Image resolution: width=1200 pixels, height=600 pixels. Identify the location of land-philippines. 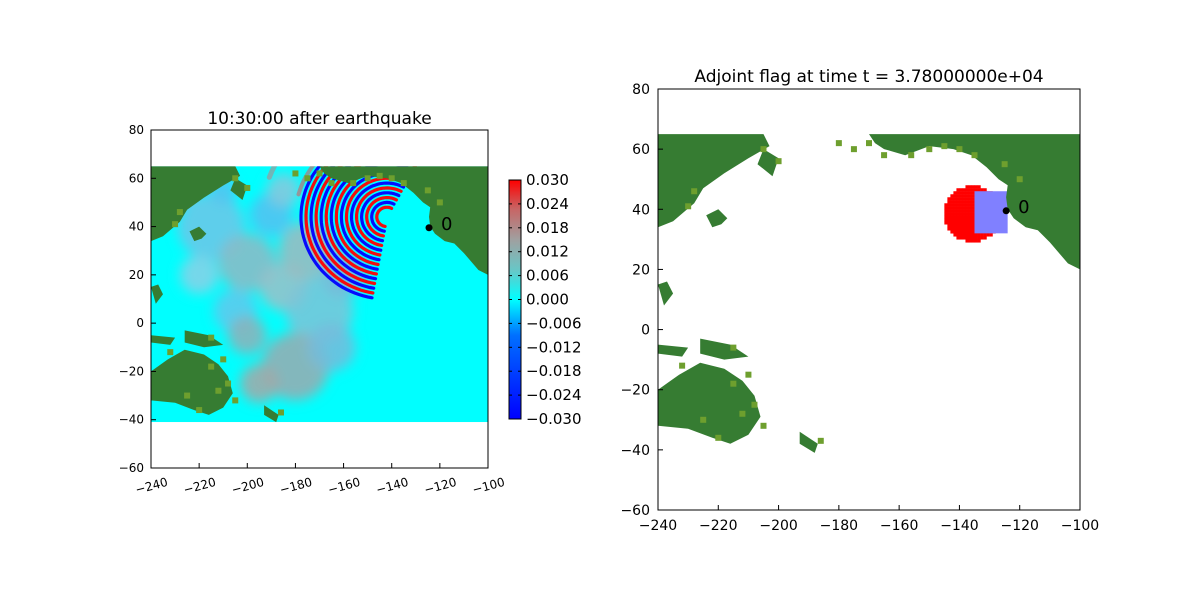
(666, 293).